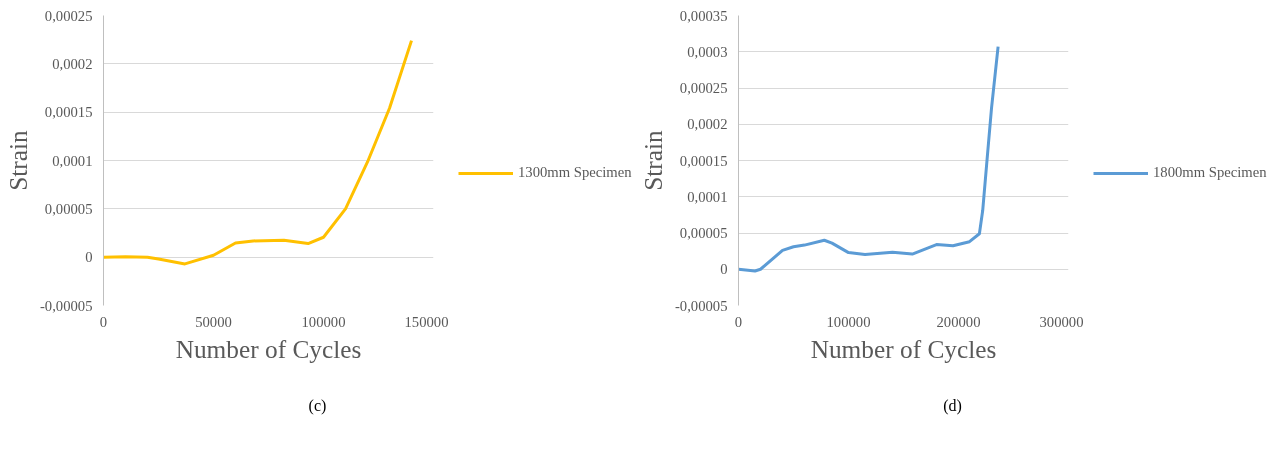  Describe the element at coordinates (213, 321) in the screenshot. I see `x-tick-label: 50000` at that location.